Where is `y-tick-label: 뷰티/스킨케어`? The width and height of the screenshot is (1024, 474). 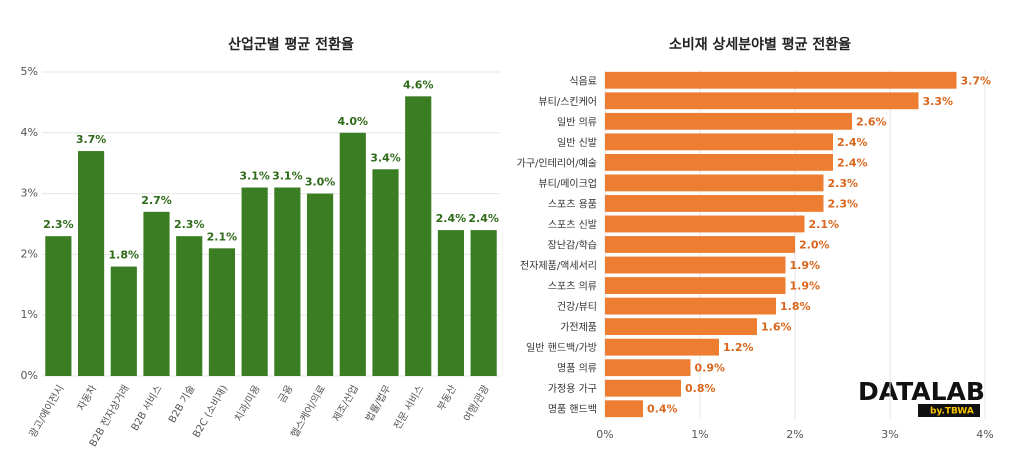 y-tick-label: 뷰티/스킨케어 is located at coordinates (567, 102).